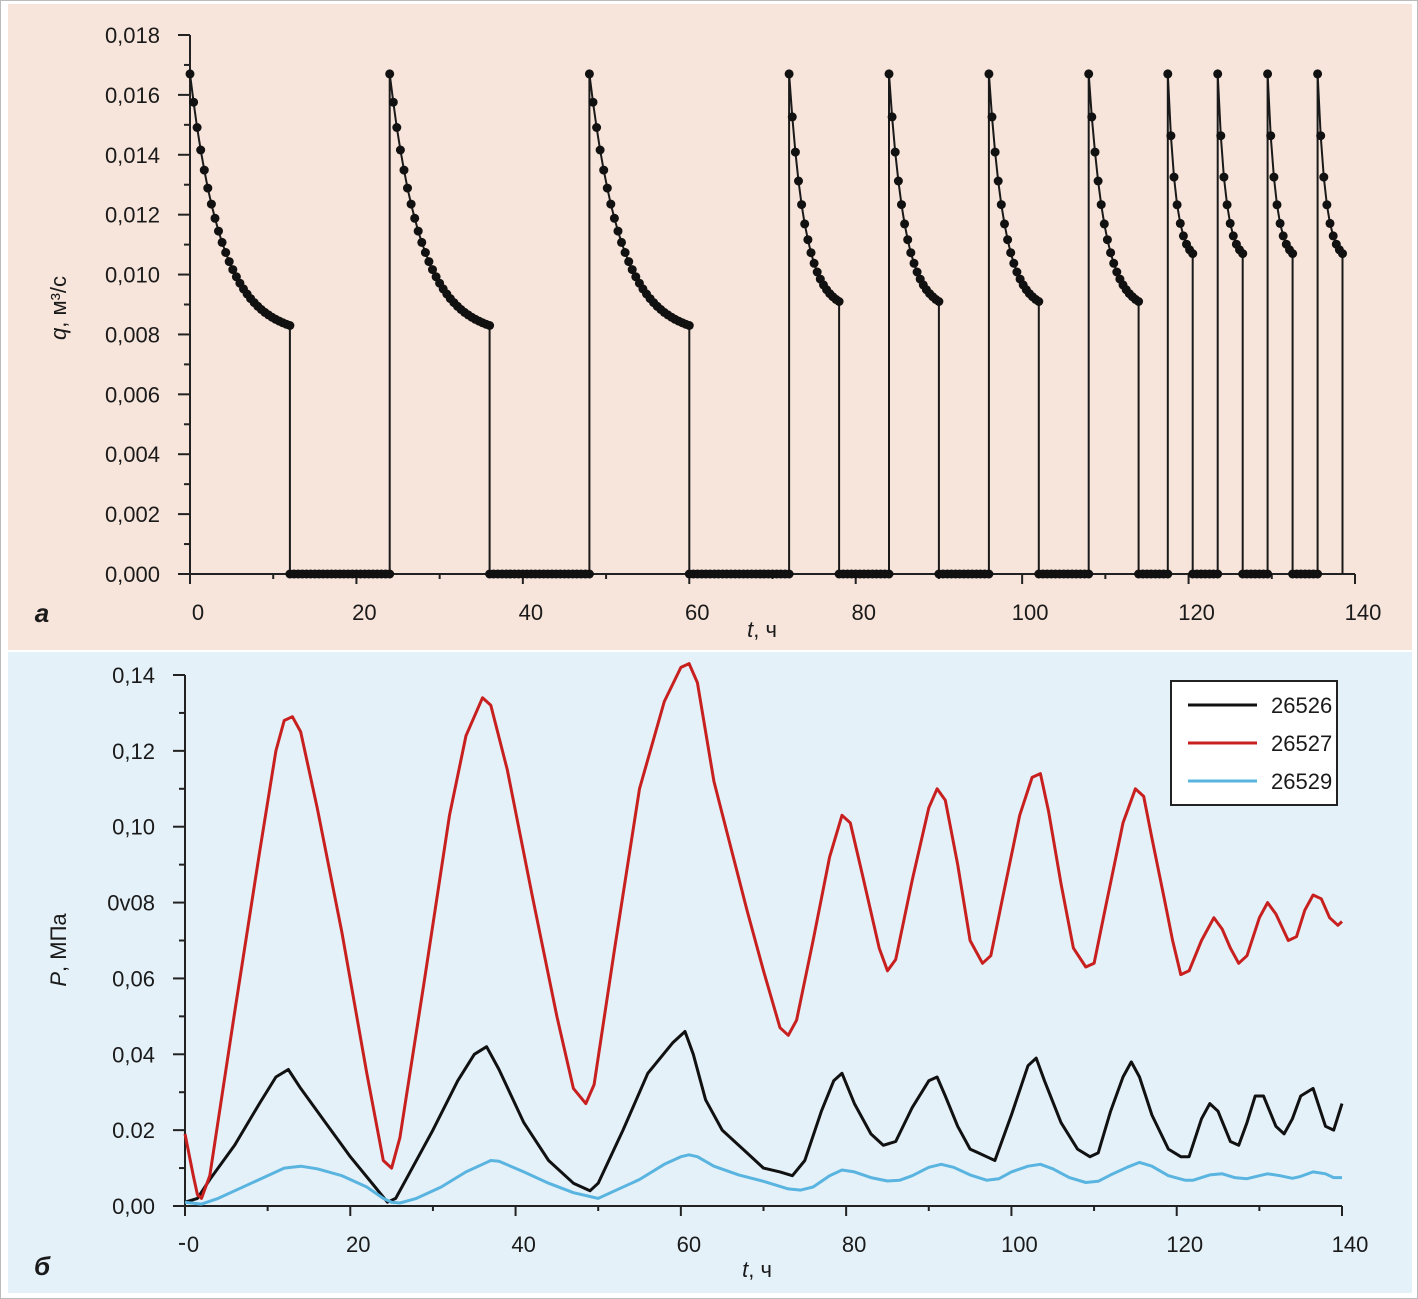 Image resolution: width=1418 pixels, height=1299 pixels. Describe the element at coordinates (364, 612) in the screenshot. I see `a-x-tick-label: 20` at that location.